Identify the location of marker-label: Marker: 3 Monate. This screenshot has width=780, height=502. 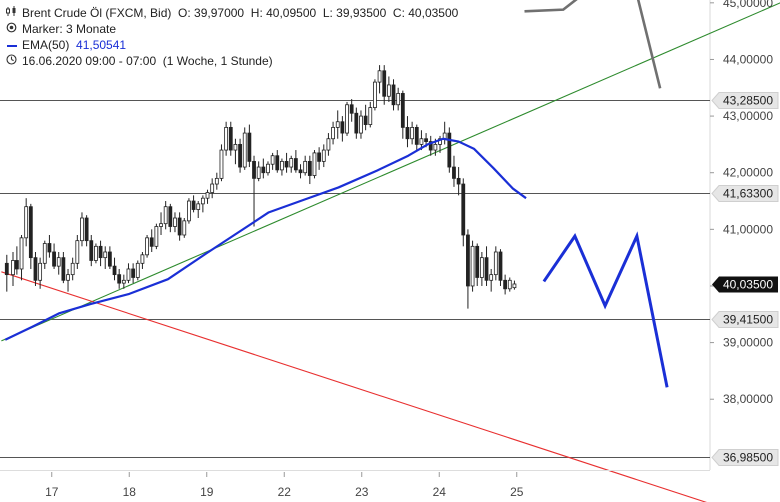
(69, 29).